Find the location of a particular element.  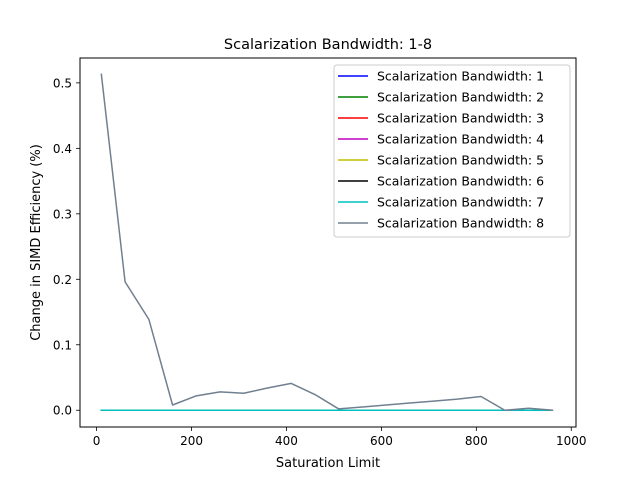

y-tick-label: 0.2 is located at coordinates (62, 280).